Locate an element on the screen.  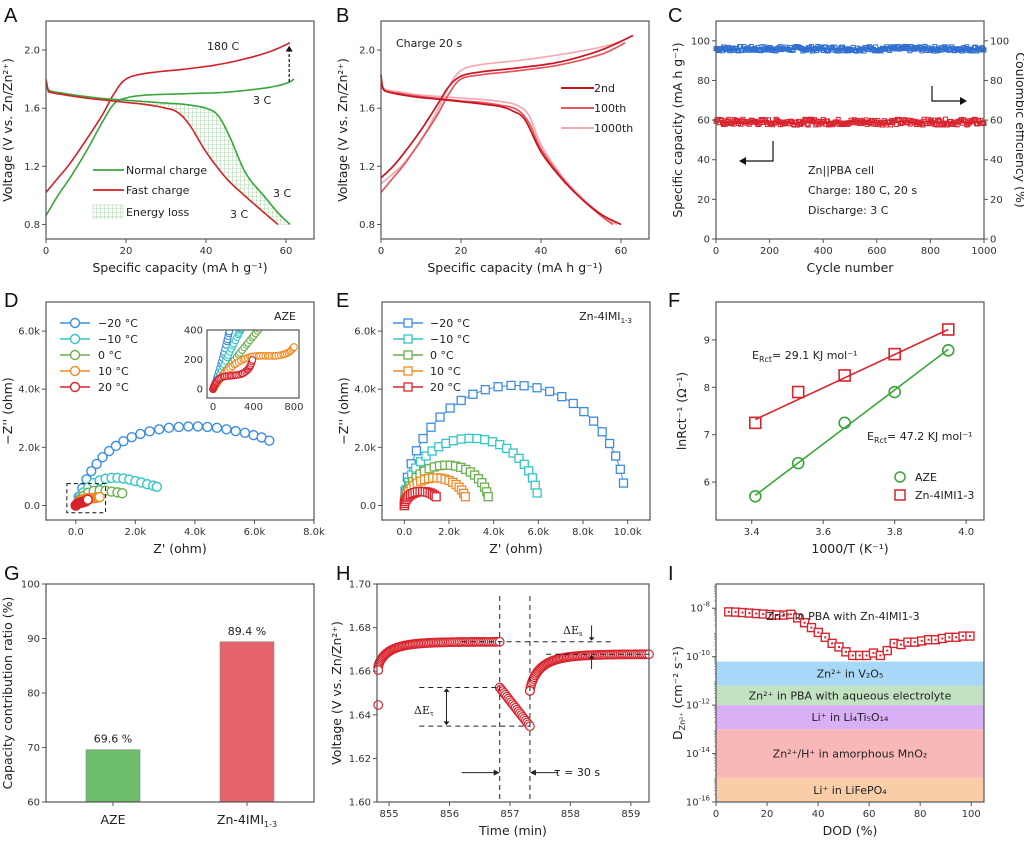
y-tick-label: 1.68 is located at coordinates (360, 628).